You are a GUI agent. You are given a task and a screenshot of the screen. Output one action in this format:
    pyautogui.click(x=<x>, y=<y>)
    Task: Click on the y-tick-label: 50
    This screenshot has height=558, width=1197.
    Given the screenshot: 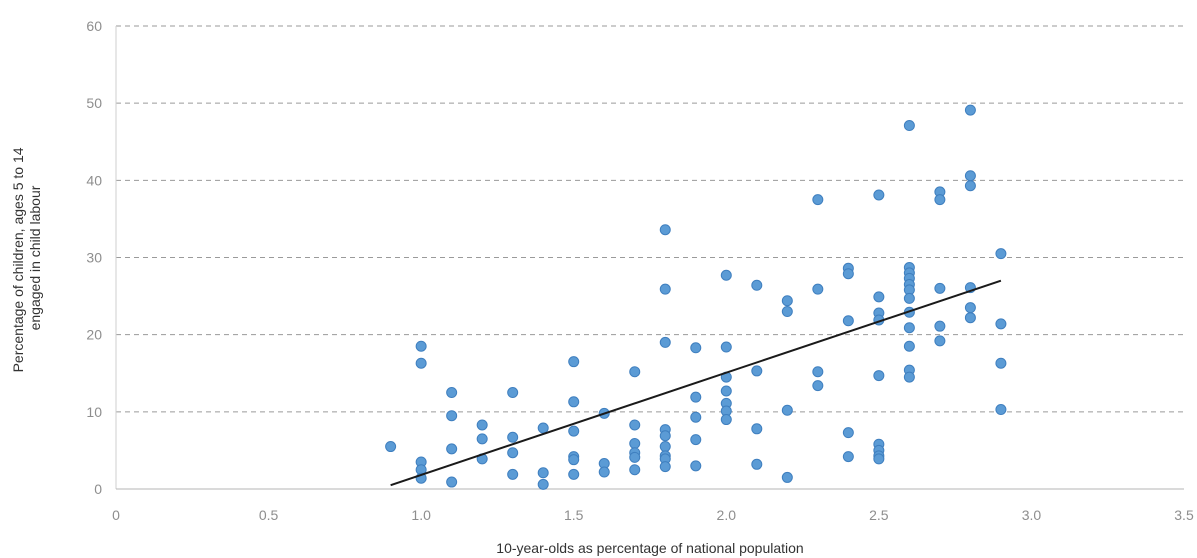 What is the action you would take?
    pyautogui.click(x=94, y=103)
    